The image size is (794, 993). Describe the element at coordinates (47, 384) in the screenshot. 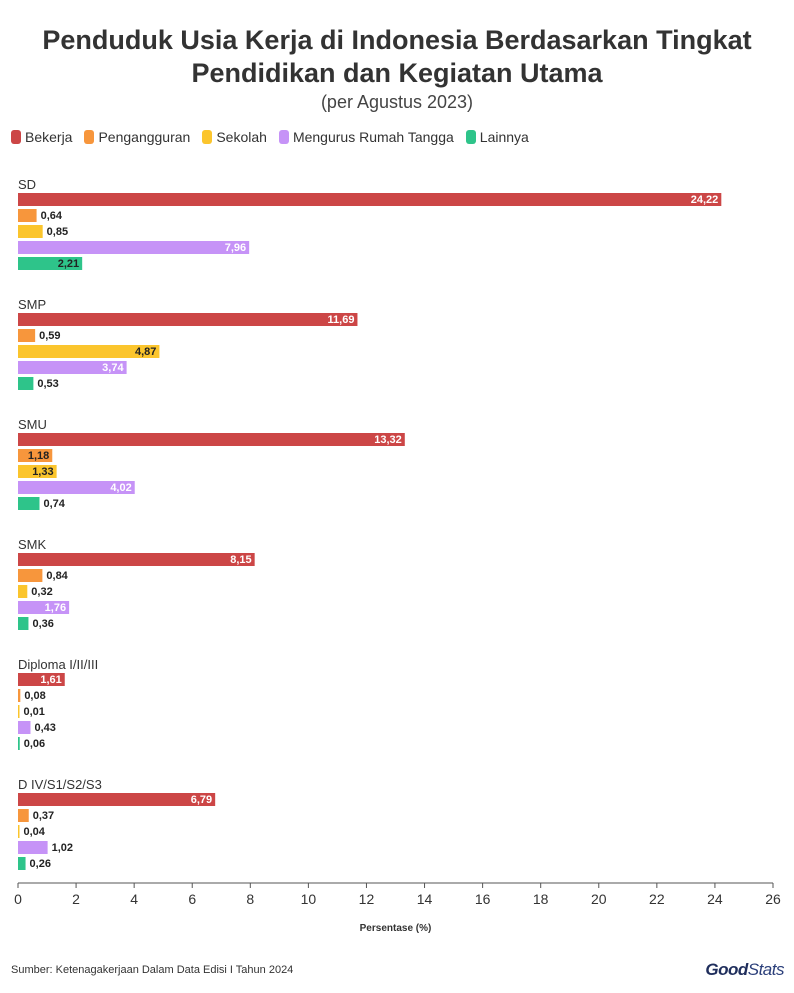

I see `data-label: 0,53` at that location.